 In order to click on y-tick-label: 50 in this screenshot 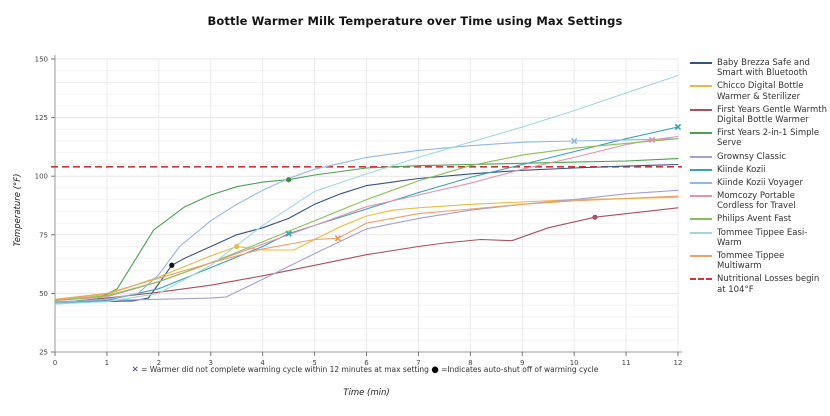, I will do `click(43, 294)`.